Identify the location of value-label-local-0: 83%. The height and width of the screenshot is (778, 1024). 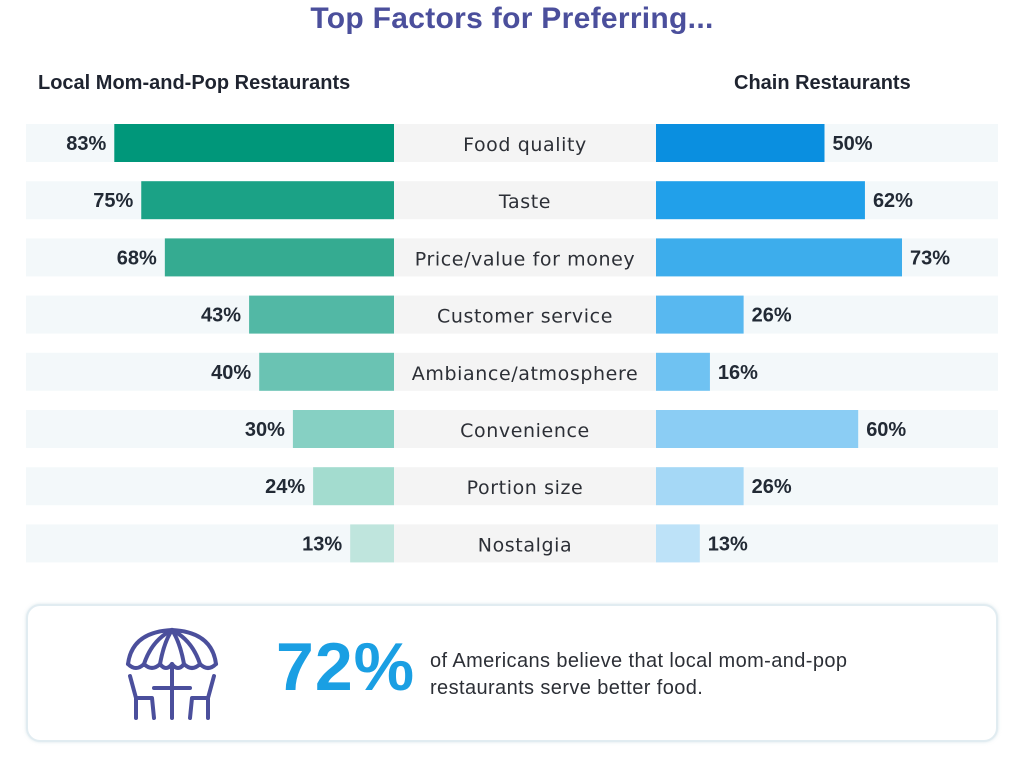
(86, 144).